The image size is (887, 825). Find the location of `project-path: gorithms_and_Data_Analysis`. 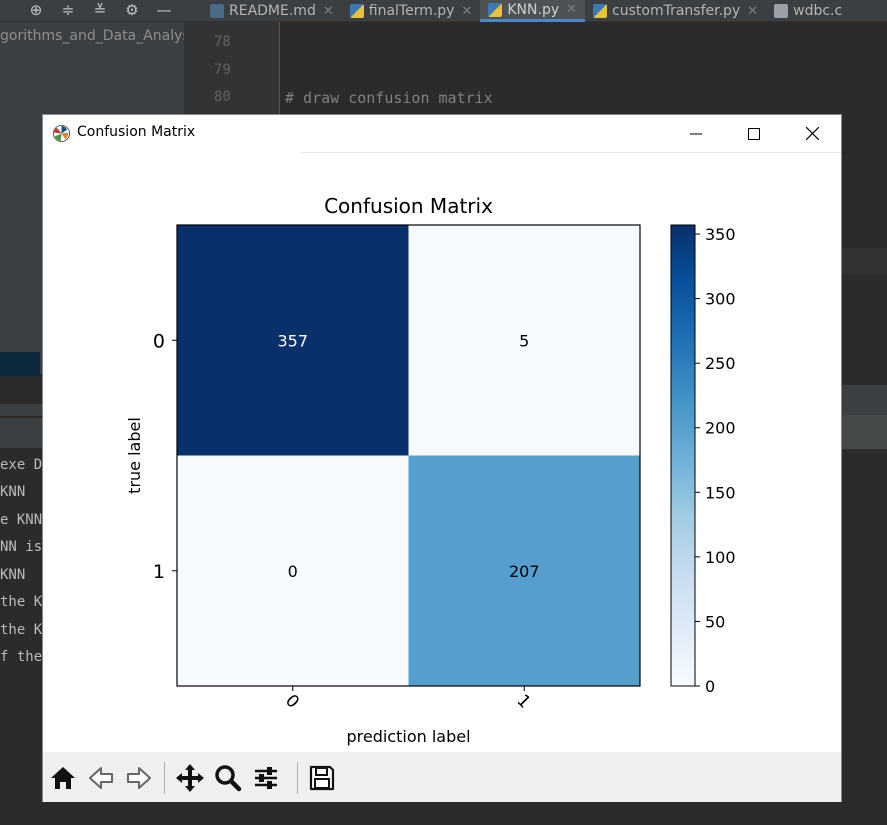

project-path: gorithms_and_Data_Analysis is located at coordinates (100, 36).